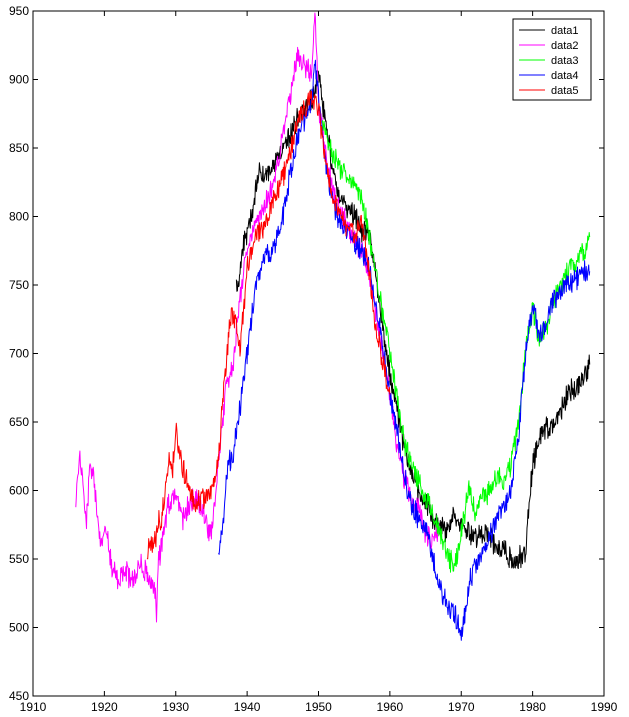  Describe the element at coordinates (532, 707) in the screenshot. I see `x-tick-label: 1980` at that location.